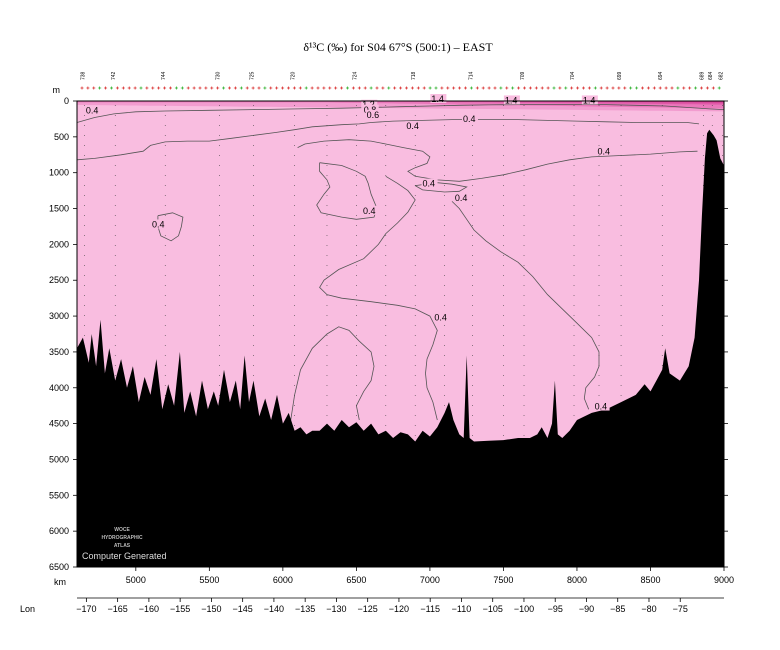 This screenshot has width=780, height=650. I want to click on contour-label-9: 0.4, so click(469, 119).